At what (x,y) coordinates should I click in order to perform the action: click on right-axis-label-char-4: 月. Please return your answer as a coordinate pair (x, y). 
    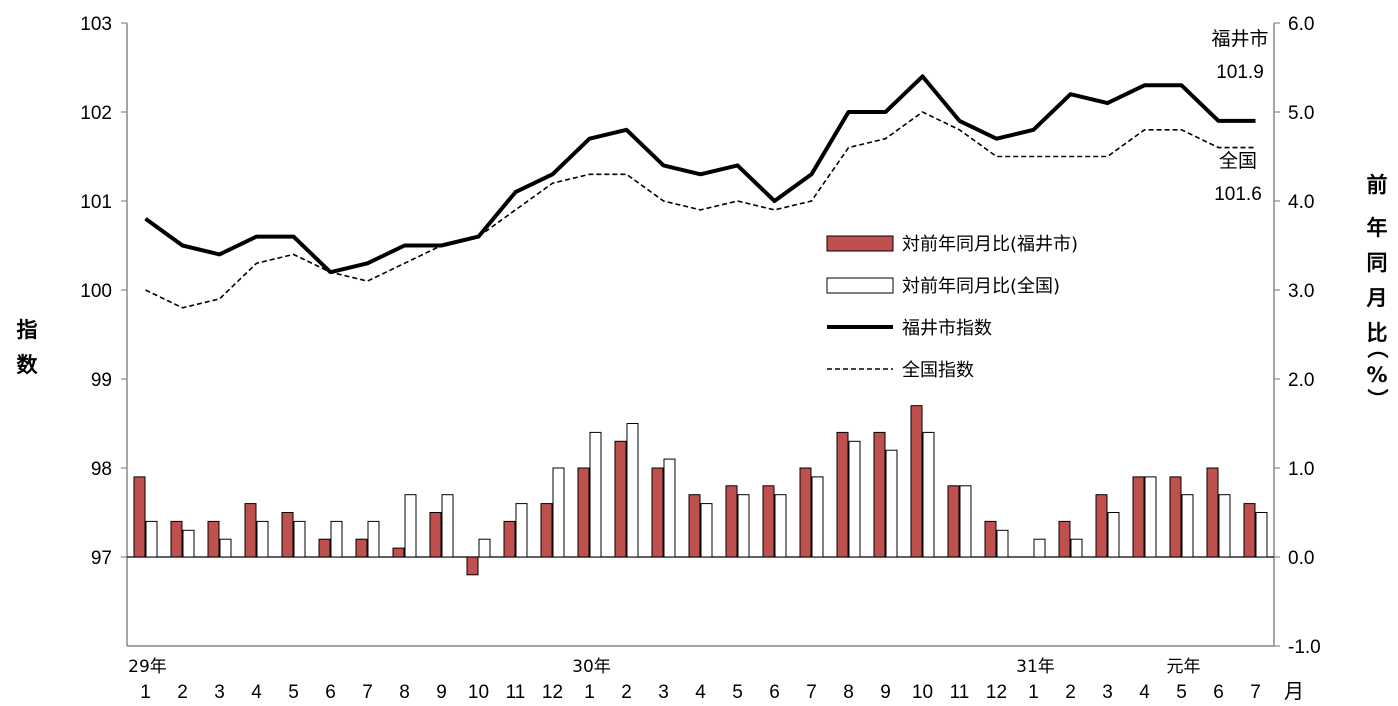
    Looking at the image, I should click on (1377, 298).